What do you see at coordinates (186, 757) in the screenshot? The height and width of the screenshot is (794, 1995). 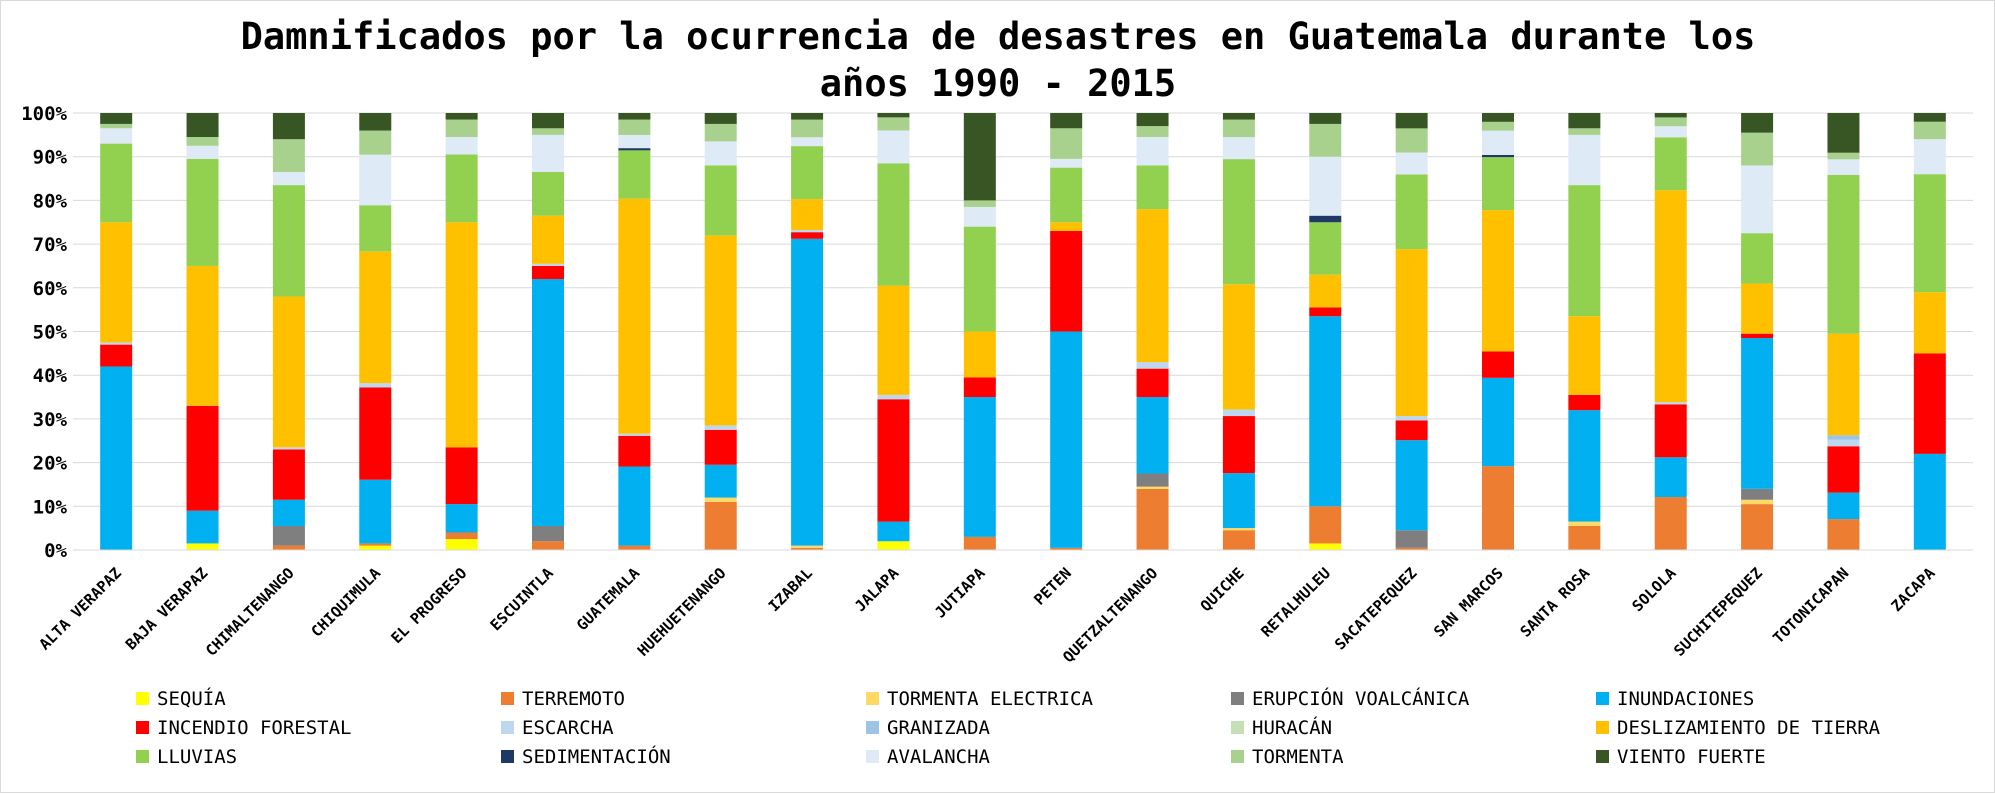 I see `legend-item: LLUVIAS` at bounding box center [186, 757].